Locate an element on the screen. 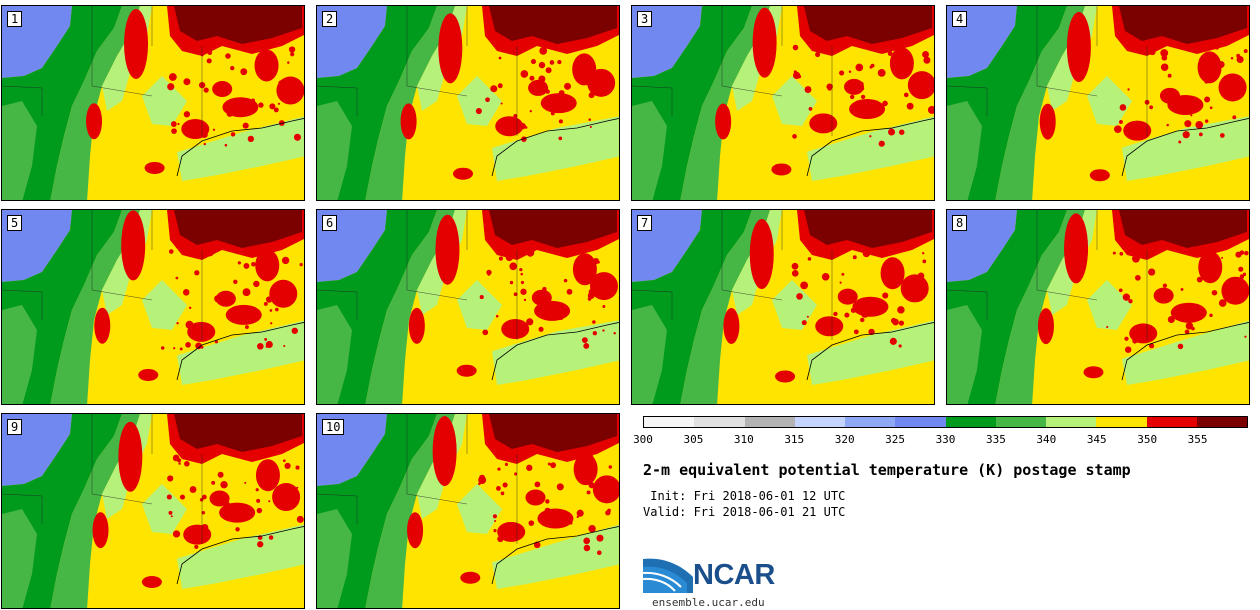 This screenshot has height=610, width=1260. colorbar-tick-label: 335 is located at coordinates (995, 439).